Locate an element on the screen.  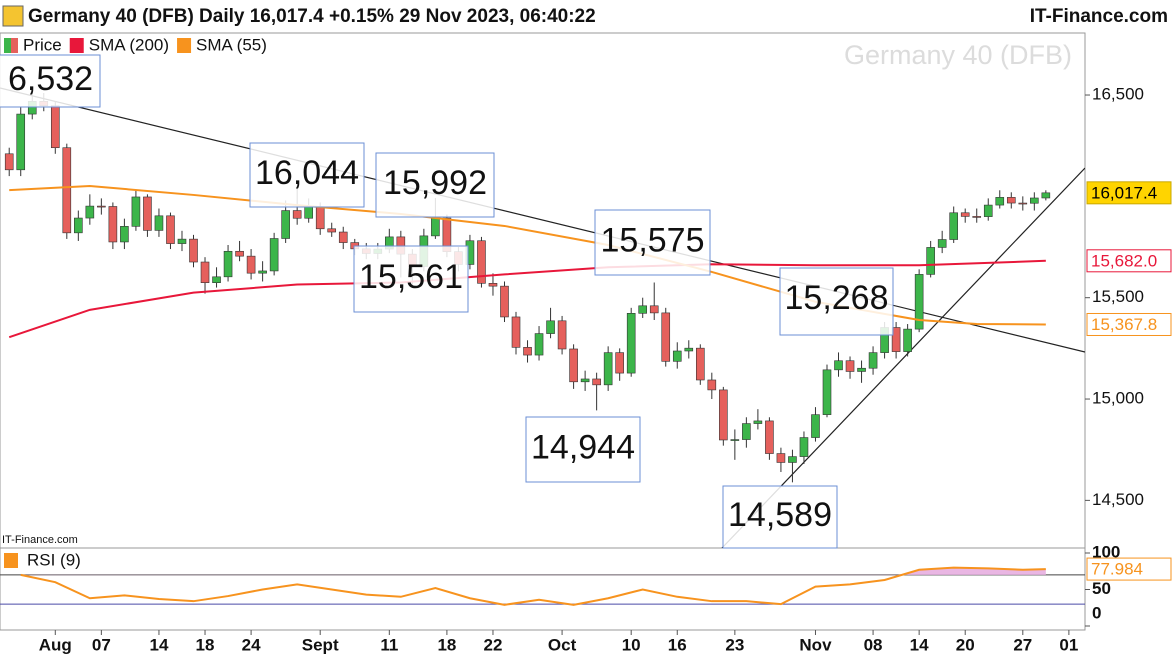
annotation-label: 15,561 is located at coordinates (411, 277).